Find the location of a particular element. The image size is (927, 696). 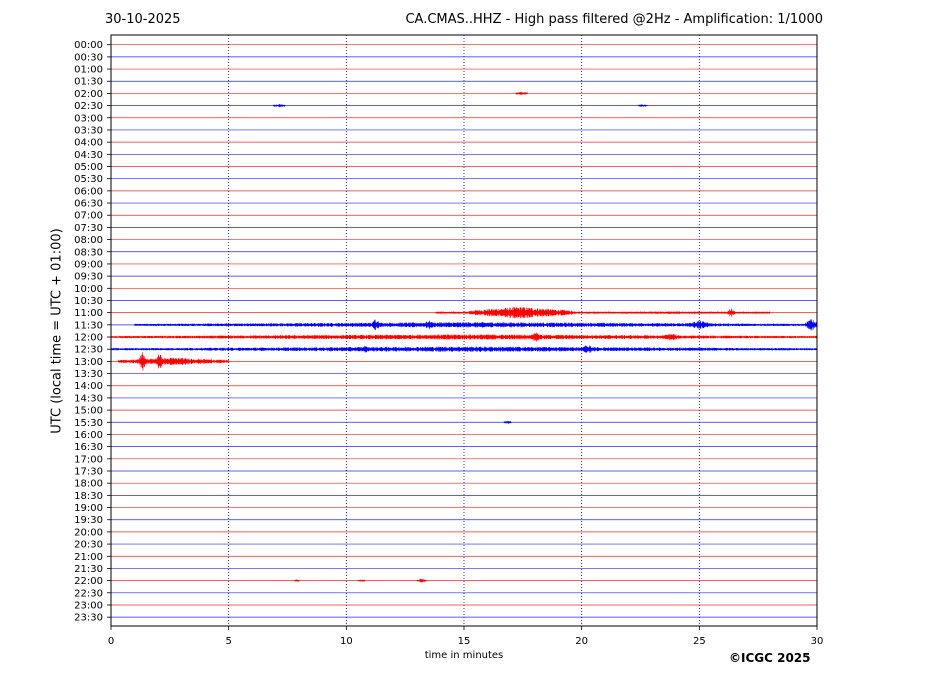

y-tick-label: 15:00 is located at coordinates (88, 411).